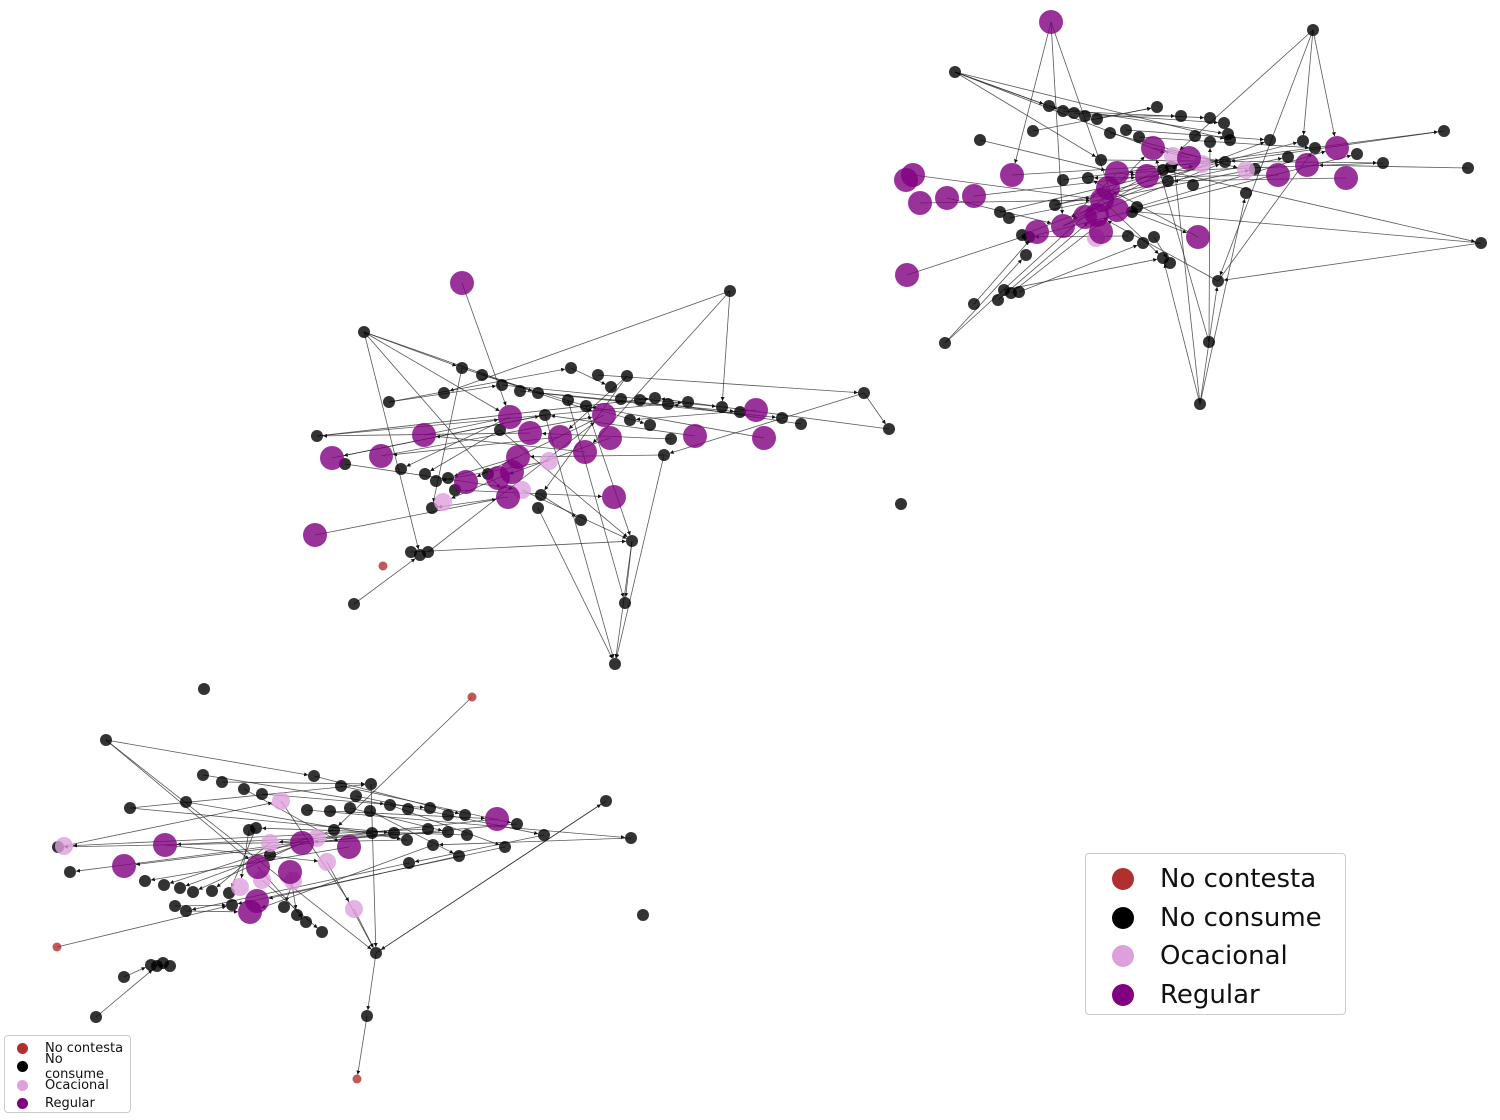 This screenshot has width=1500, height=1120. Describe the element at coordinates (77, 1085) in the screenshot. I see `legend-label: Ocacional` at that location.